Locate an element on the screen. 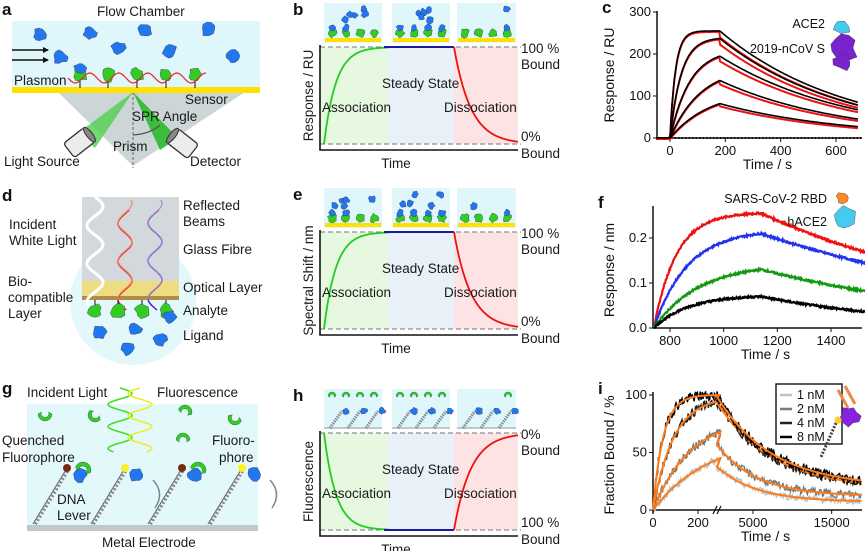 The image size is (865, 551). x-axis-label: Time is located at coordinates (396, 163).